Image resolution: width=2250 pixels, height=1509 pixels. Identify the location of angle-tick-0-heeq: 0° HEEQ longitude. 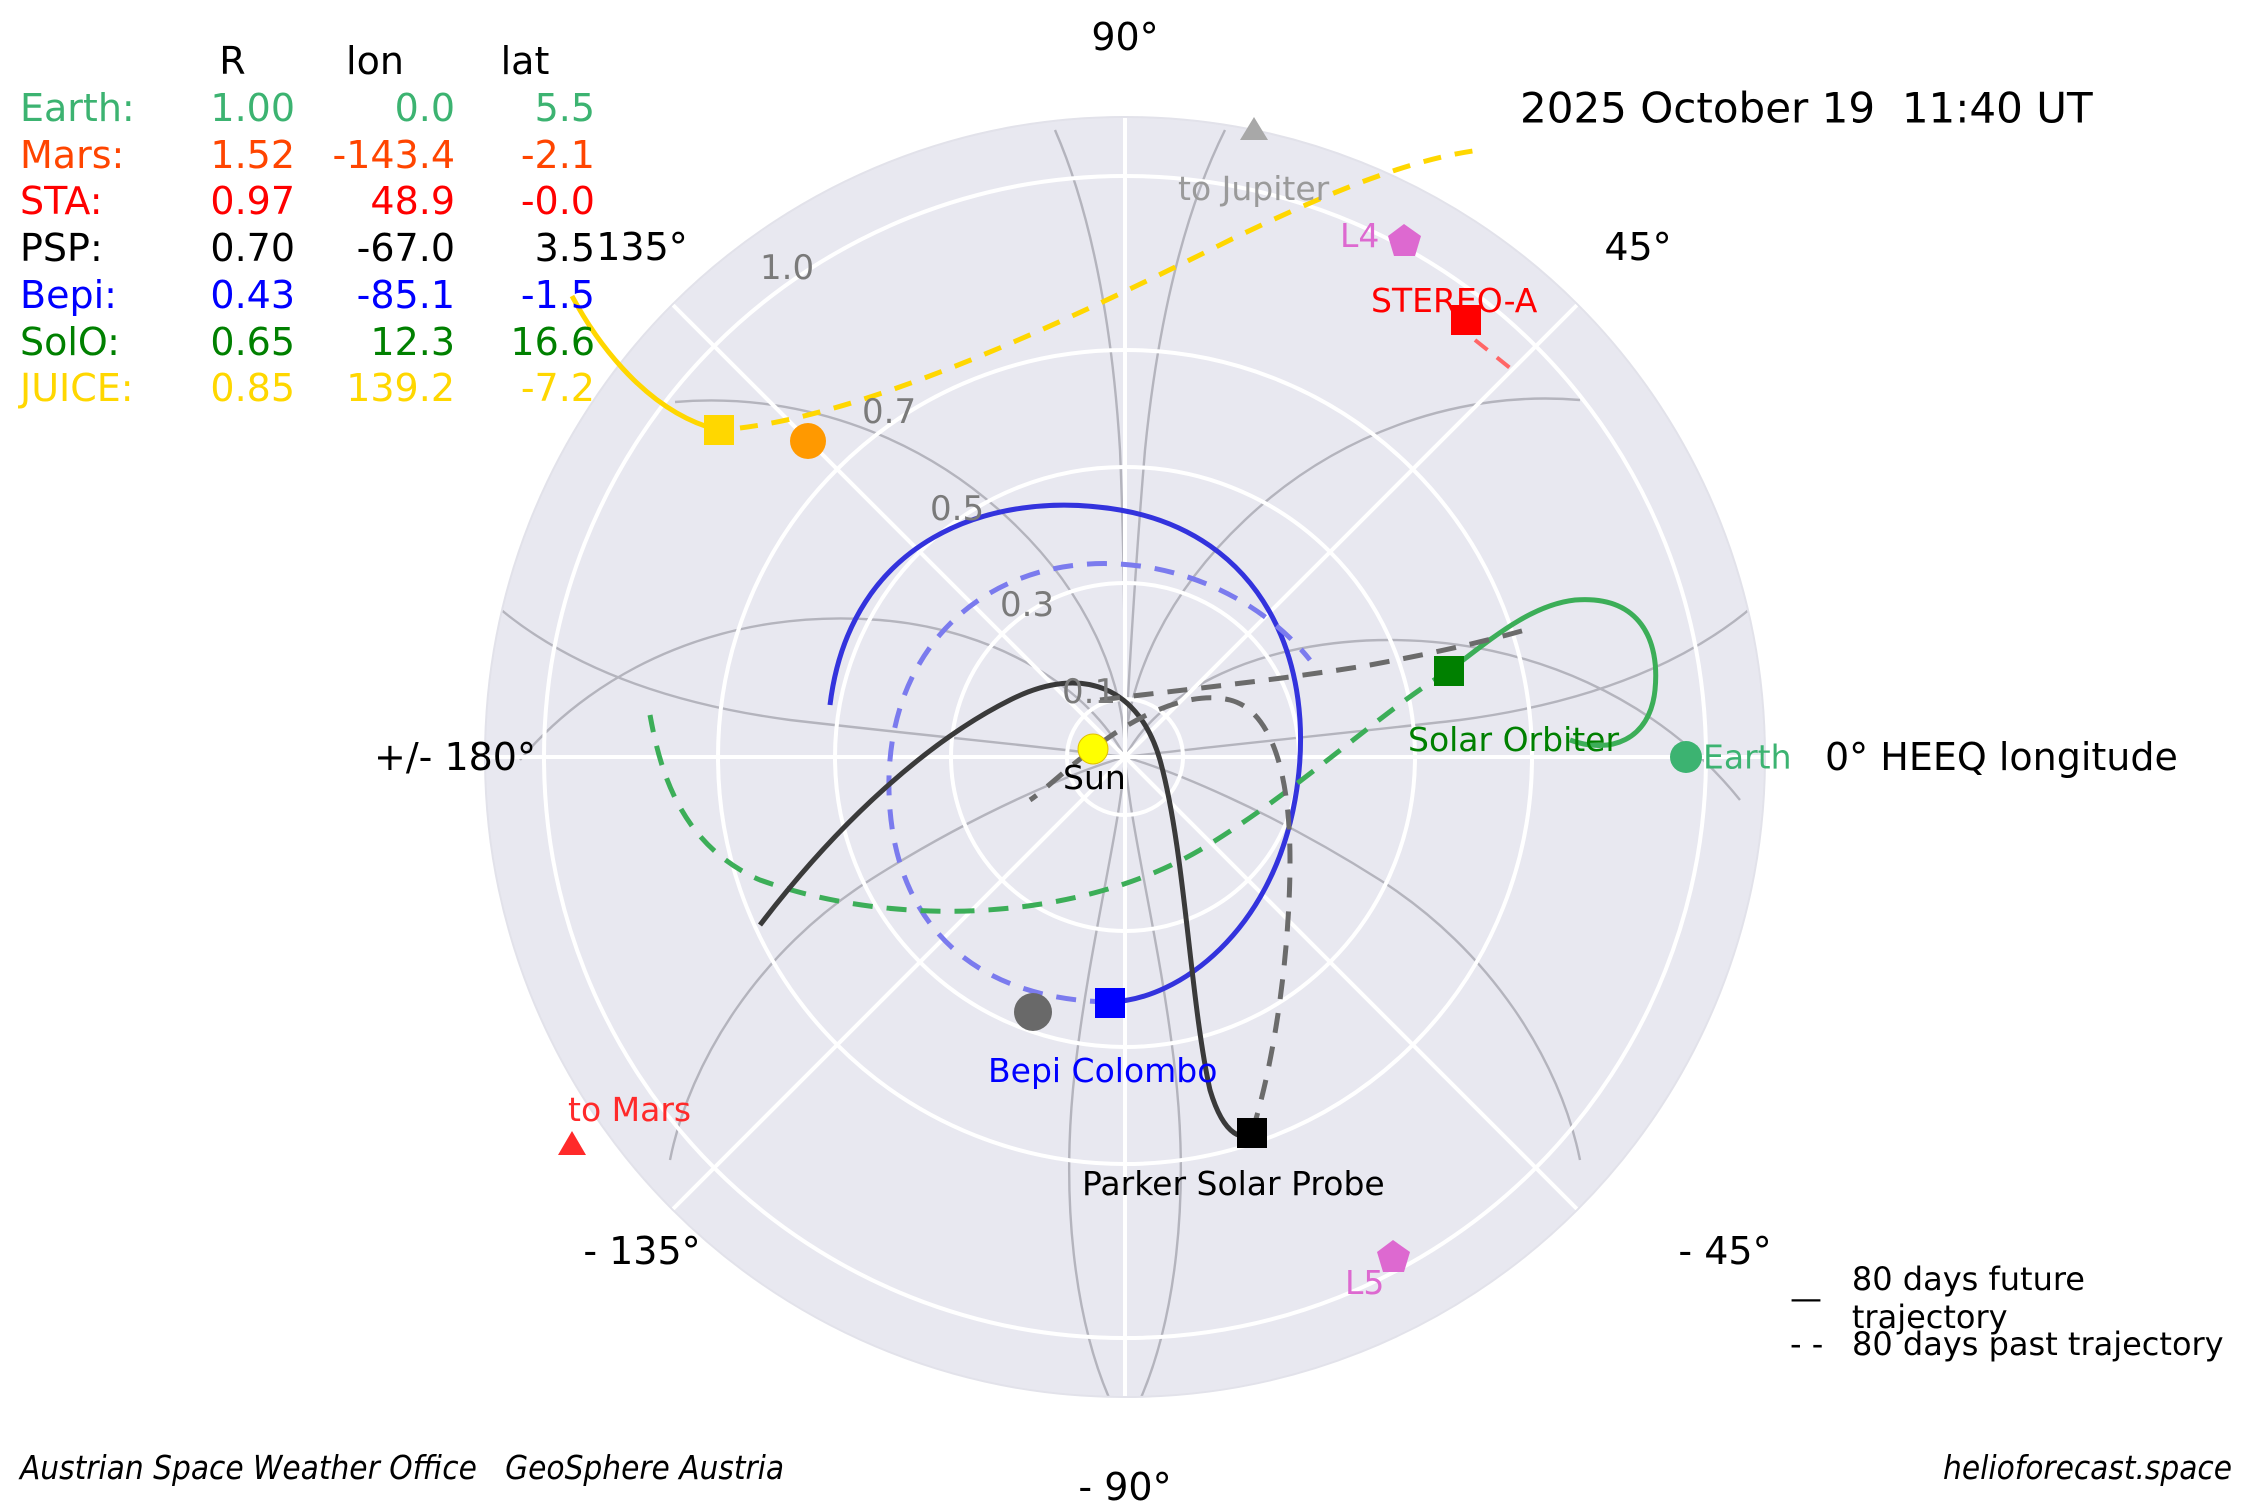
(2001, 757).